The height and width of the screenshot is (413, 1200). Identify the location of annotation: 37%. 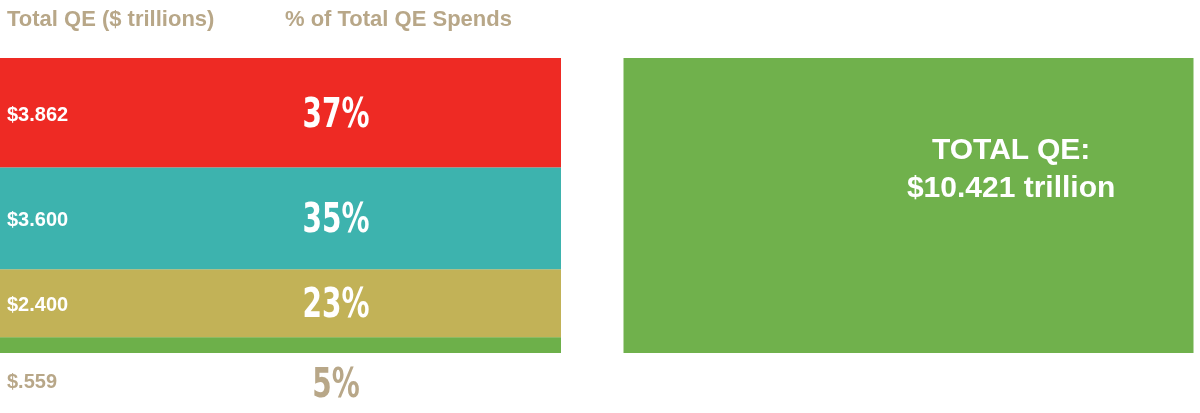
(336, 112).